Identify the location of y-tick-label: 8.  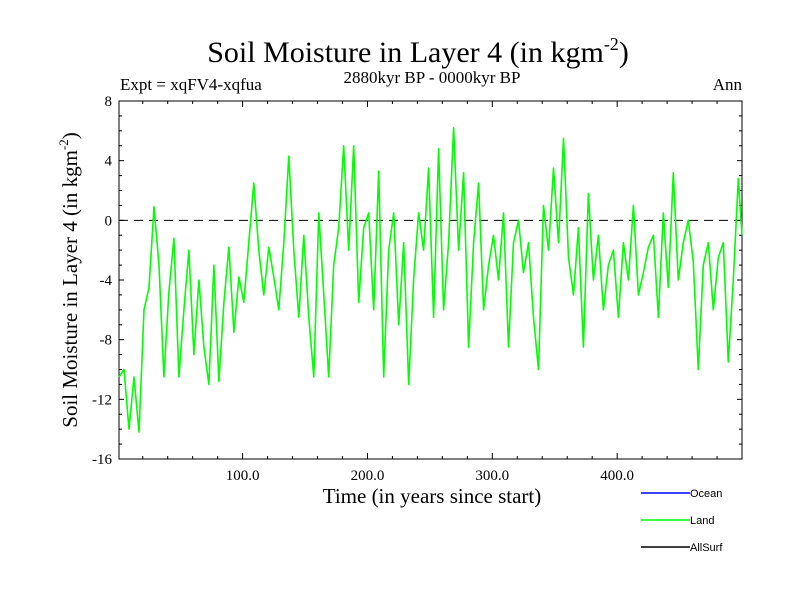
(109, 102).